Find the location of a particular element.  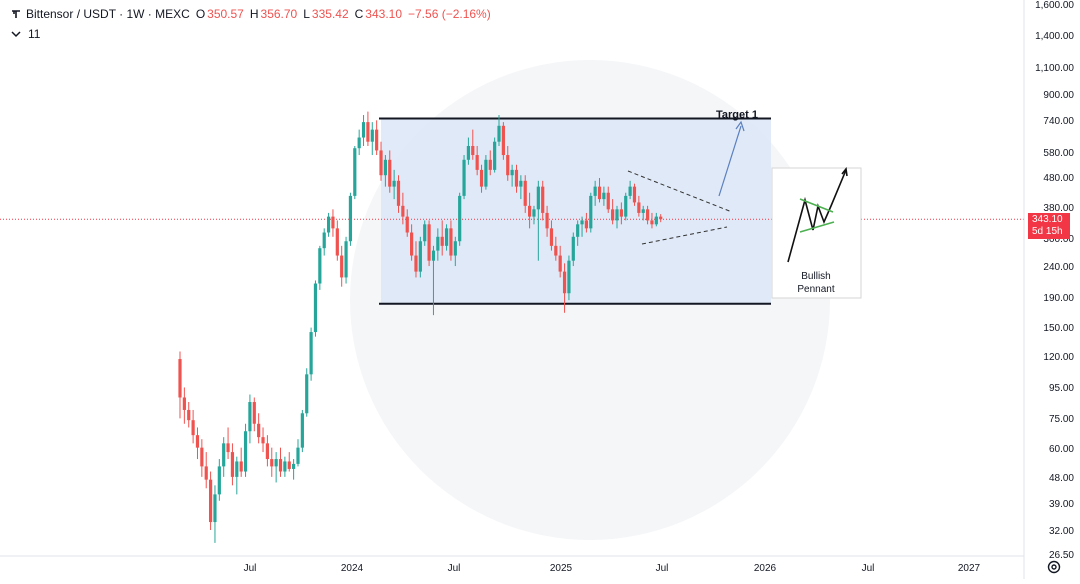

gear-icon is located at coordinates (1054, 567).